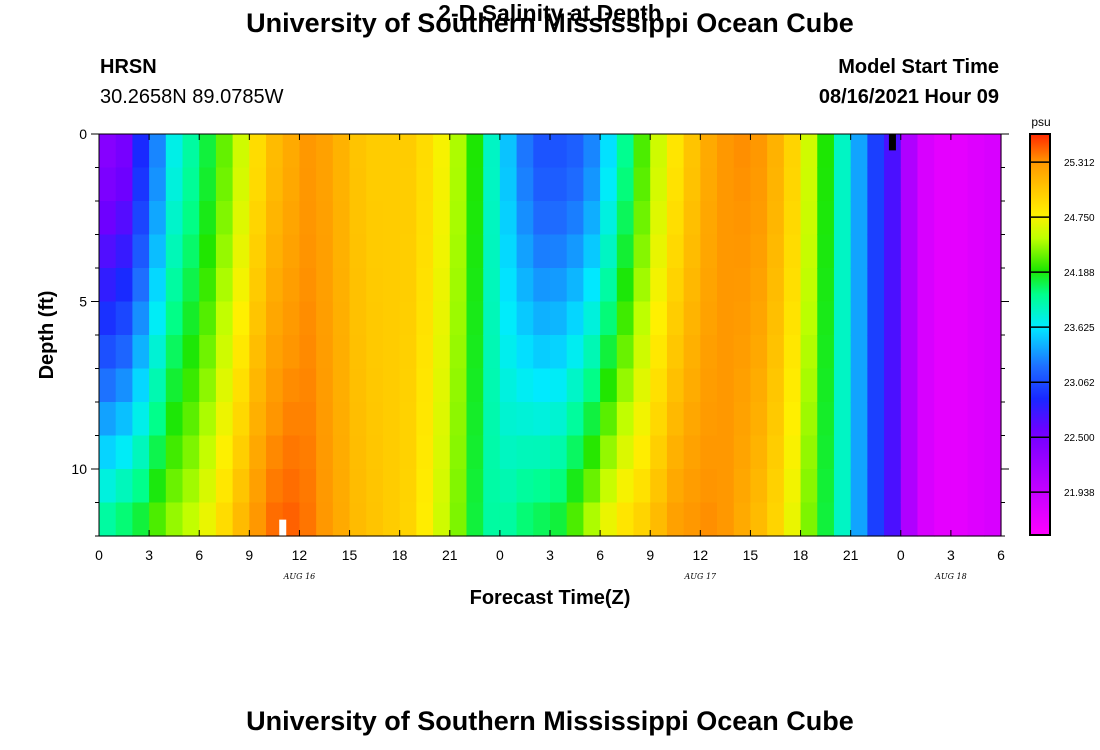  I want to click on y-tick-label: 10, so click(79, 469).